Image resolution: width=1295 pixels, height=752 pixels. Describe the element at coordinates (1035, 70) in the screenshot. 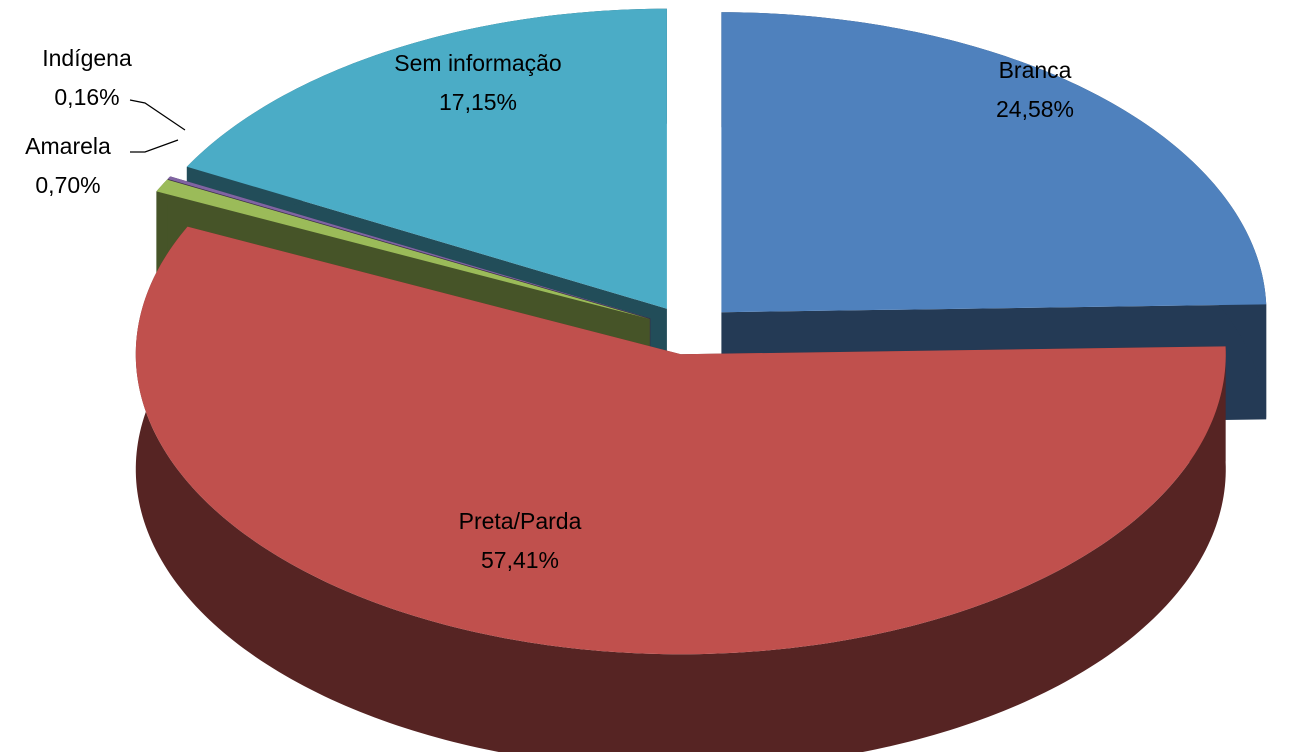

I see `slice-label: Branca` at that location.